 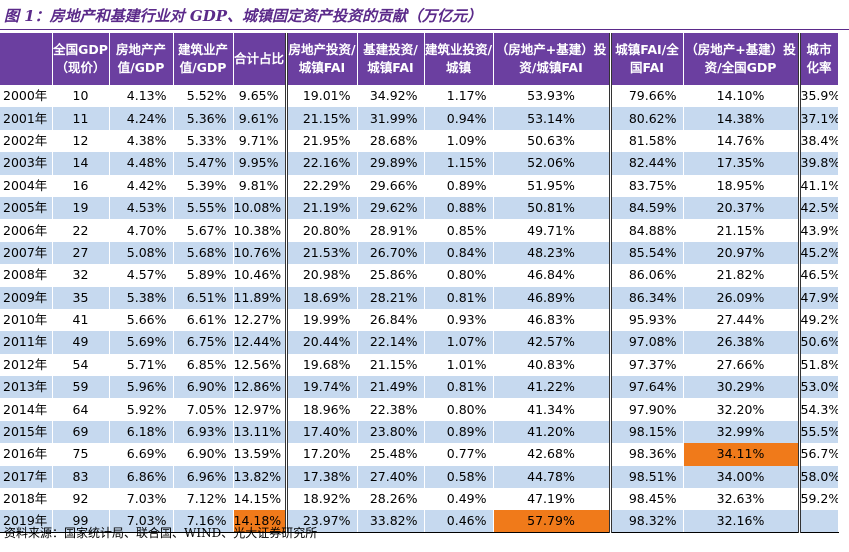 I want to click on data-cell: 55.5%, so click(x=819, y=432).